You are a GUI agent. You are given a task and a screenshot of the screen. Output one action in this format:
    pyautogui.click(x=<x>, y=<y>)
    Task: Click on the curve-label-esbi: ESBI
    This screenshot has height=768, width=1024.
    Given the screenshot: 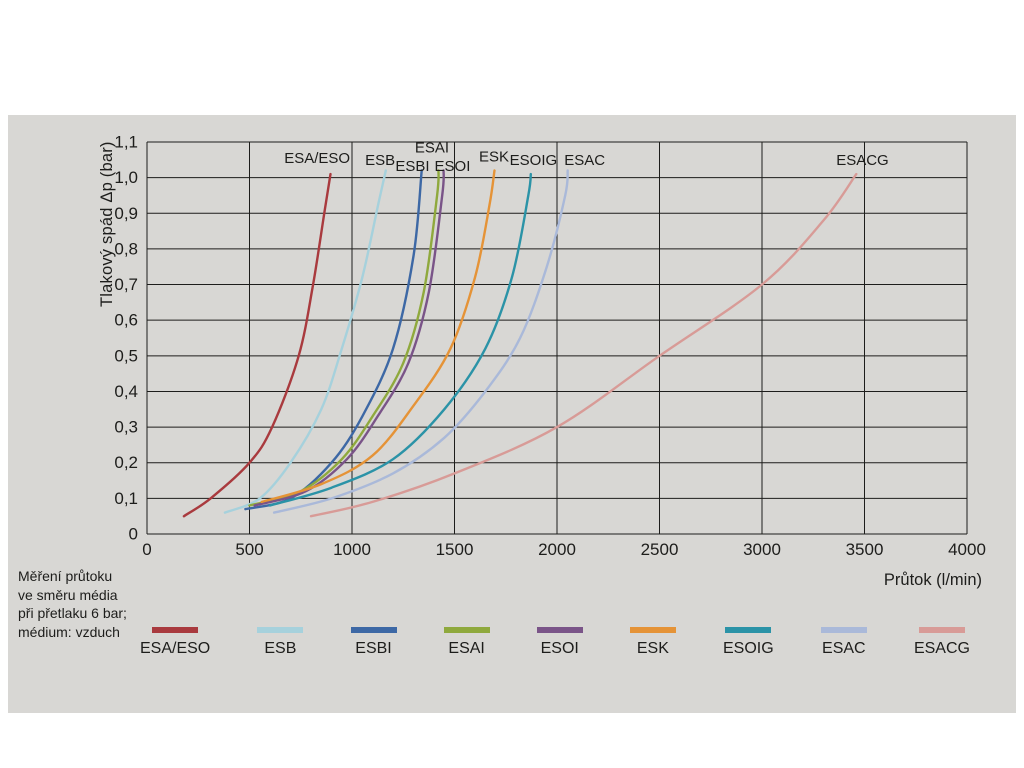 What is the action you would take?
    pyautogui.click(x=412, y=166)
    